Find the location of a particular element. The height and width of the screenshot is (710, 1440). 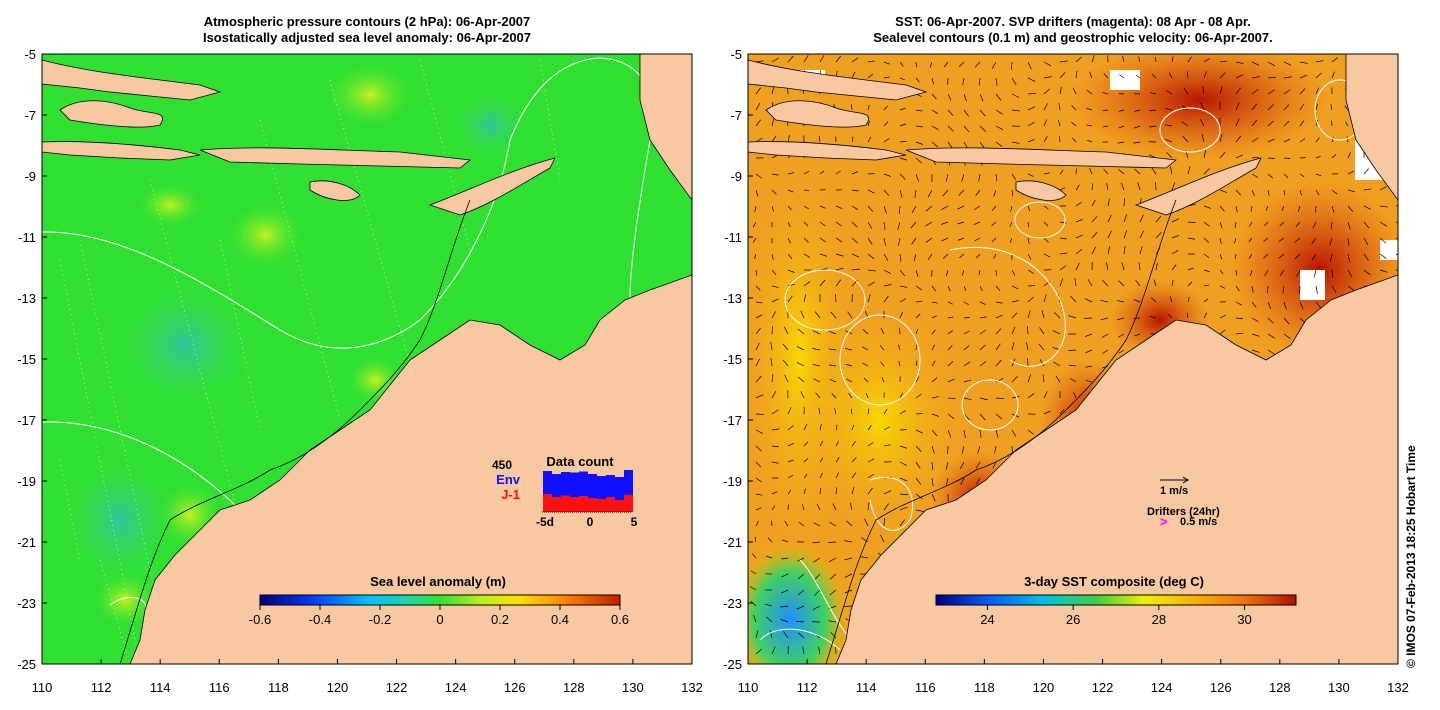

lon-tick-label: 130 is located at coordinates (1339, 687).